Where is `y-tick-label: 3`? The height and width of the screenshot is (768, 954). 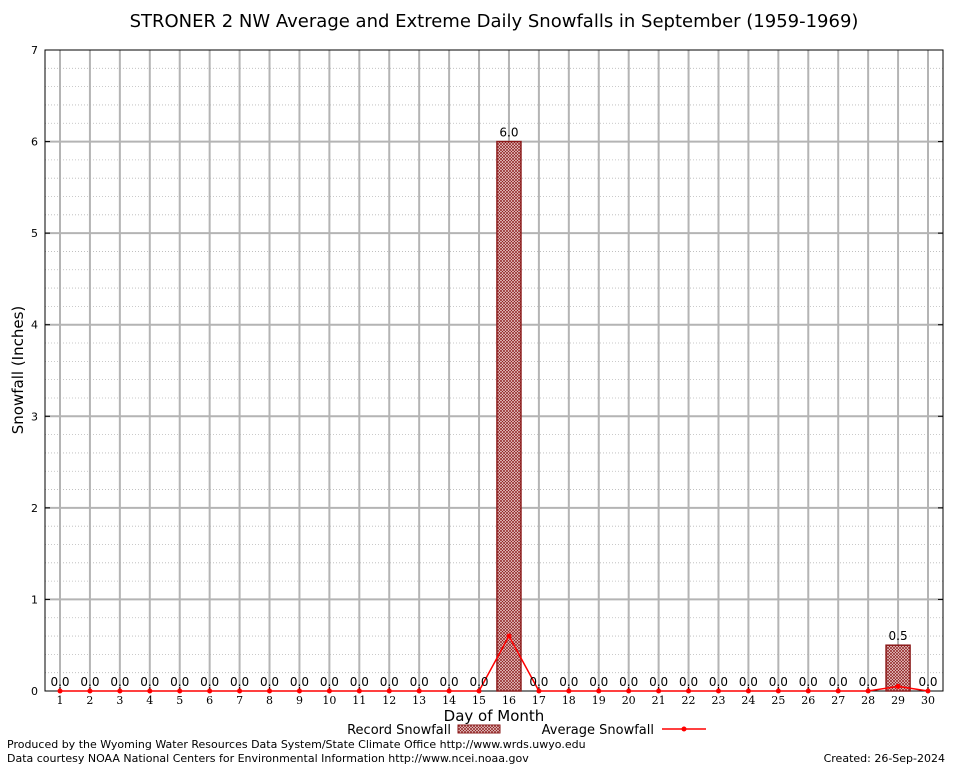 y-tick-label: 3 is located at coordinates (34, 416).